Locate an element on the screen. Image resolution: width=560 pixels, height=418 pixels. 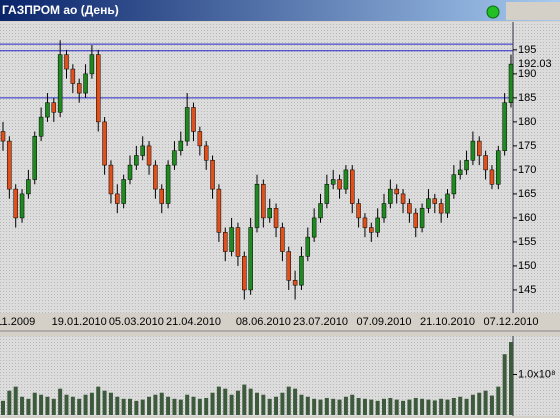
y-tick-label: 160 is located at coordinates (527, 218).